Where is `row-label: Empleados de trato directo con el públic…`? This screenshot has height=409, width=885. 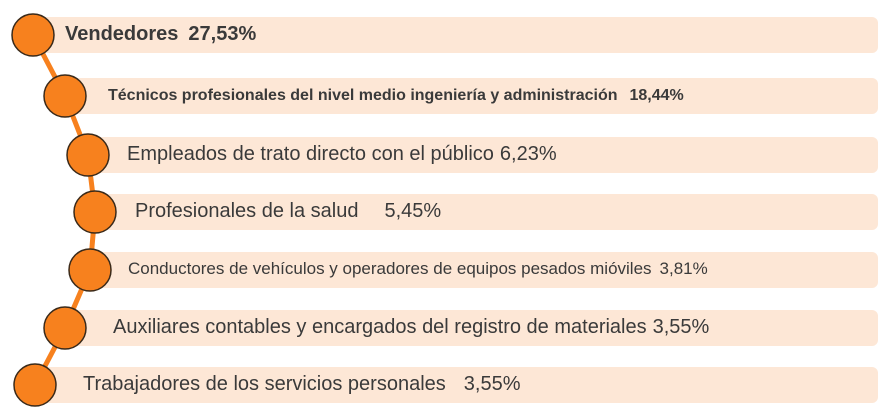 row-label: Empleados de trato directo con el públic… is located at coordinates (310, 154).